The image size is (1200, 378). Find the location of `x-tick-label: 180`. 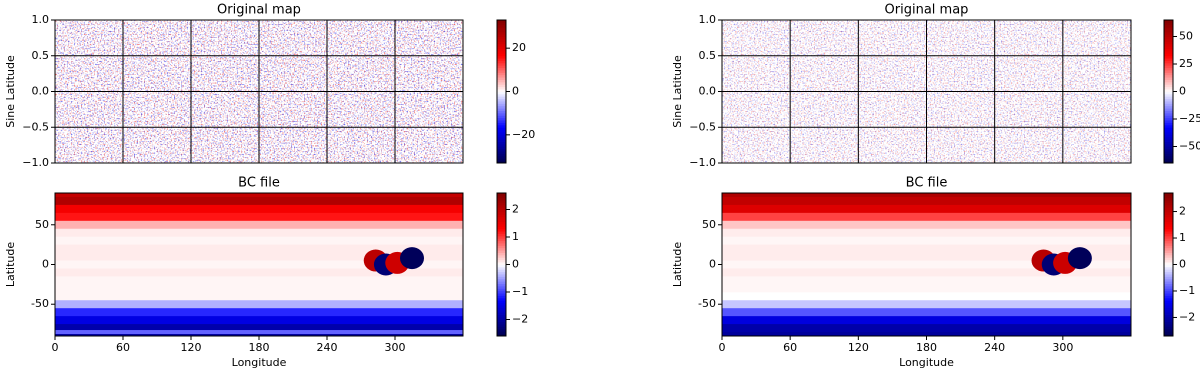

x-tick-label: 180 is located at coordinates (926, 347).